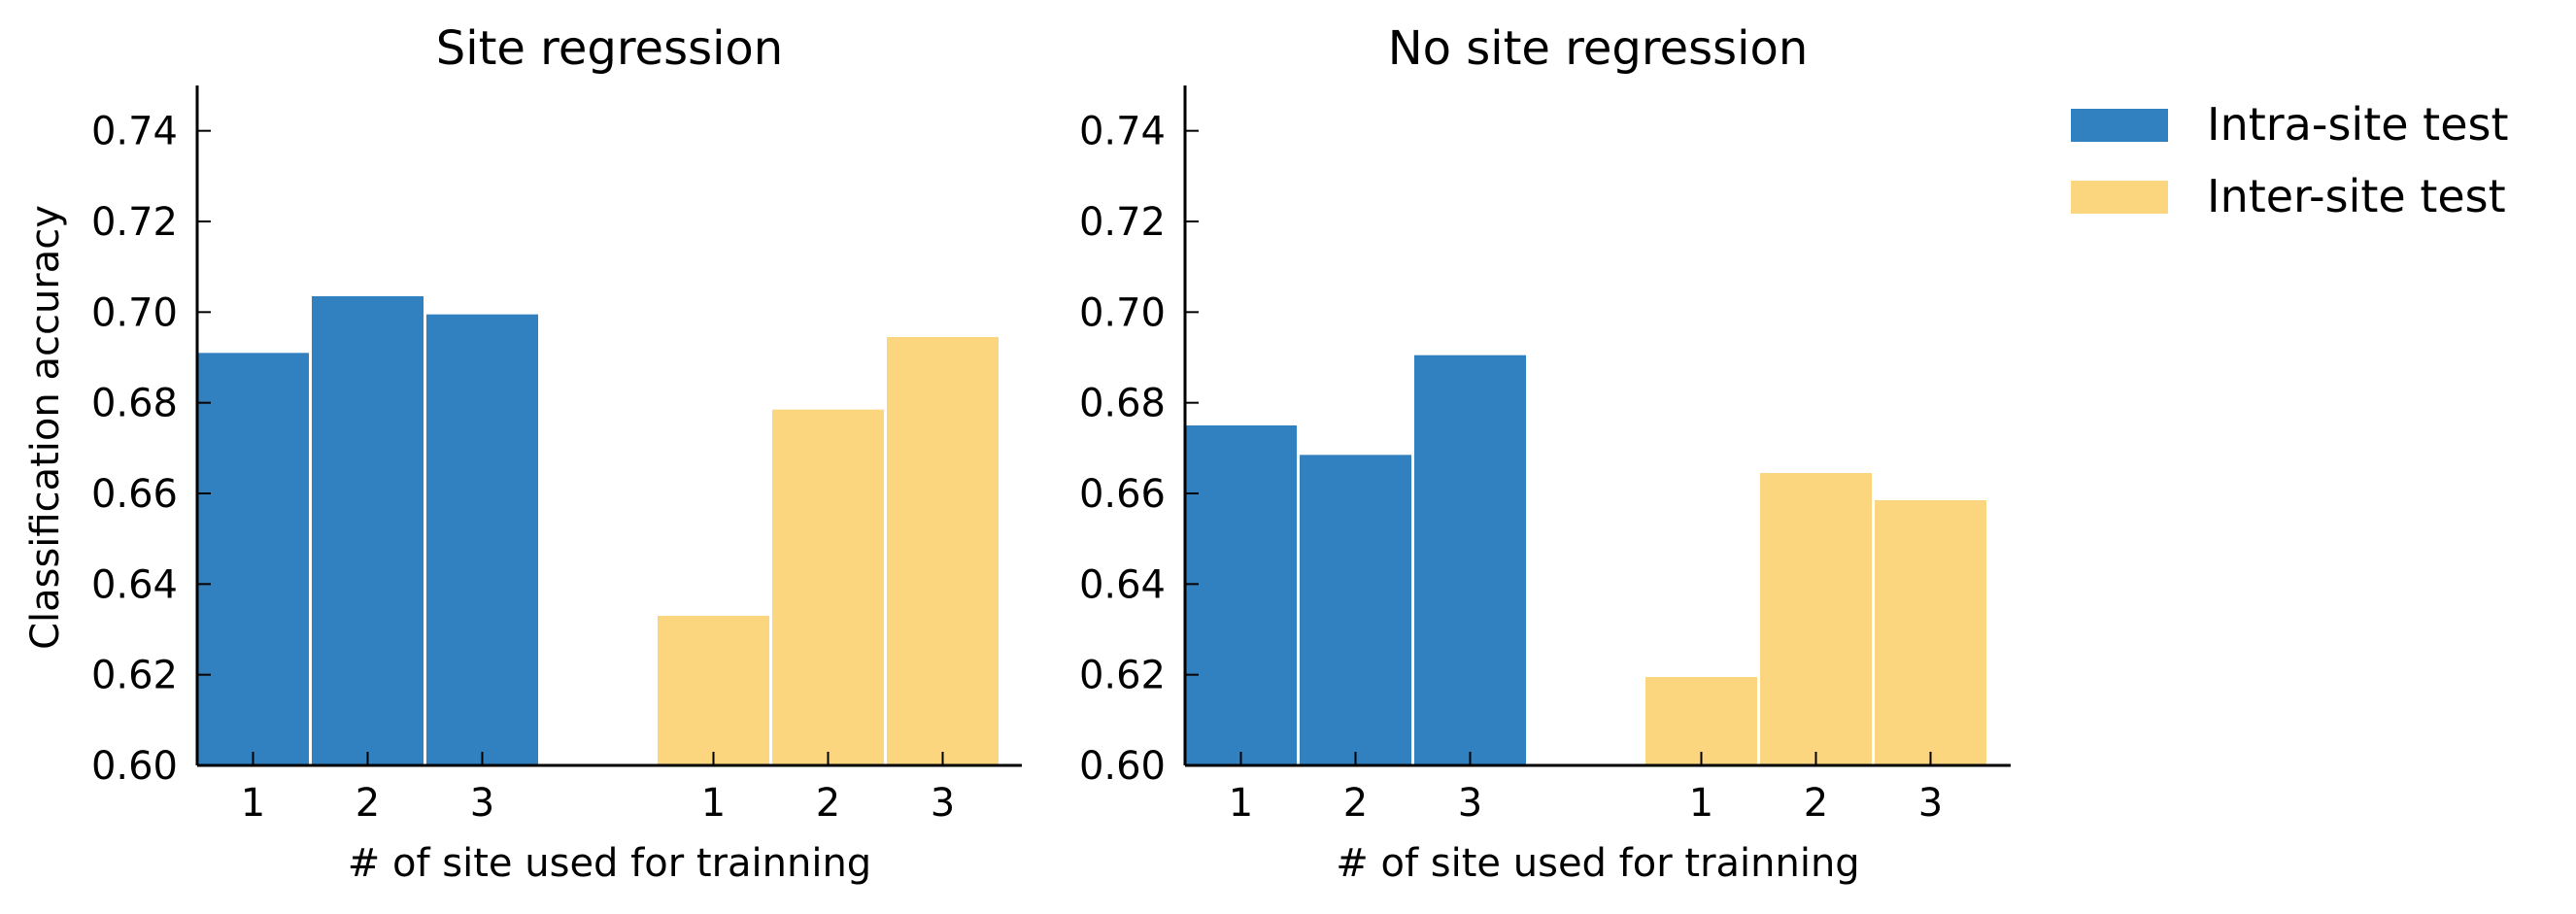 Image resolution: width=2576 pixels, height=914 pixels. What do you see at coordinates (1598, 48) in the screenshot?
I see `chart-title: No site regression` at bounding box center [1598, 48].